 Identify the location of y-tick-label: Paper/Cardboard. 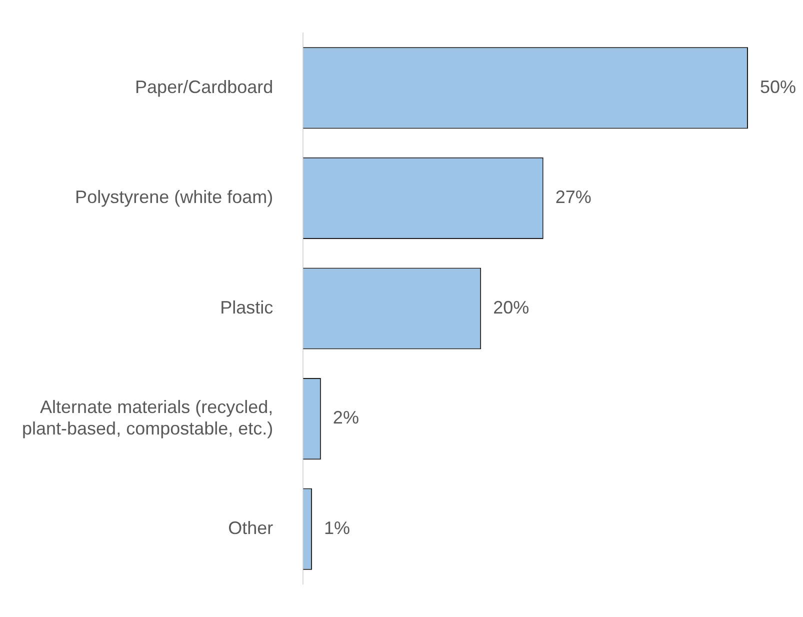
(204, 86).